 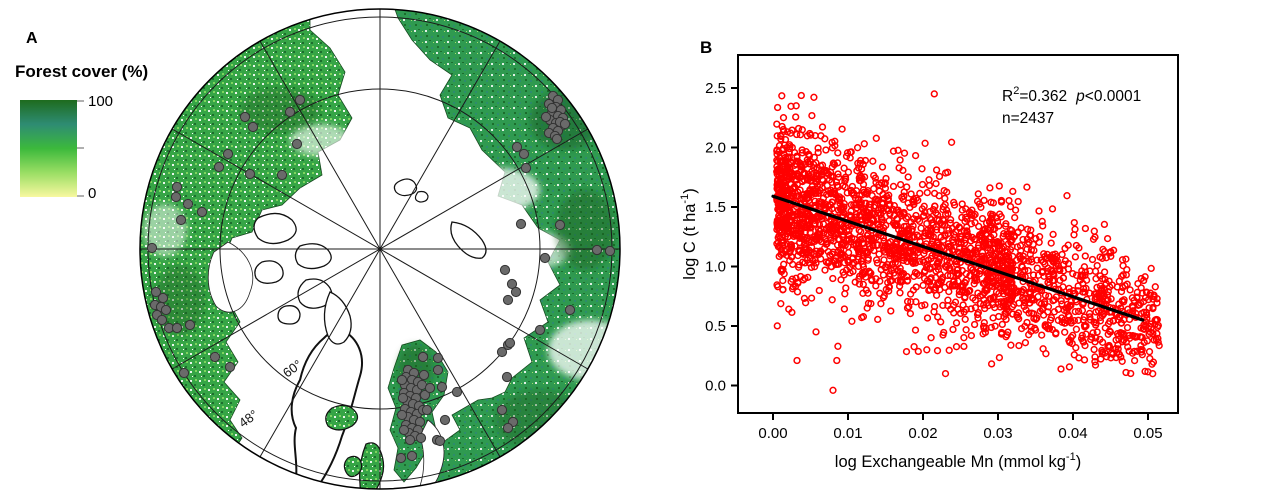 What do you see at coordinates (82, 71) in the screenshot?
I see `forest-cover-legend-title: Forest cover (%)` at bounding box center [82, 71].